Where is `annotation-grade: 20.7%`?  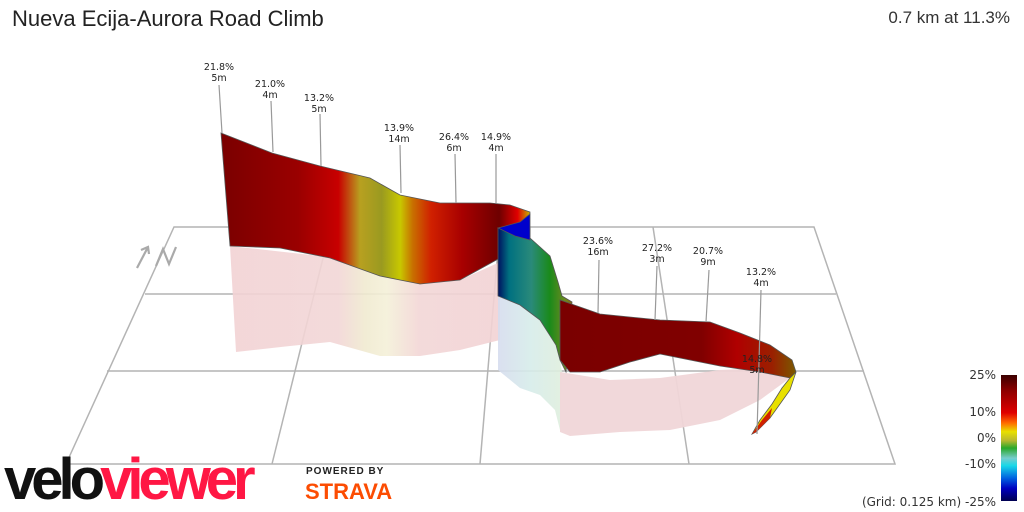 annotation-grade: 20.7% is located at coordinates (708, 251).